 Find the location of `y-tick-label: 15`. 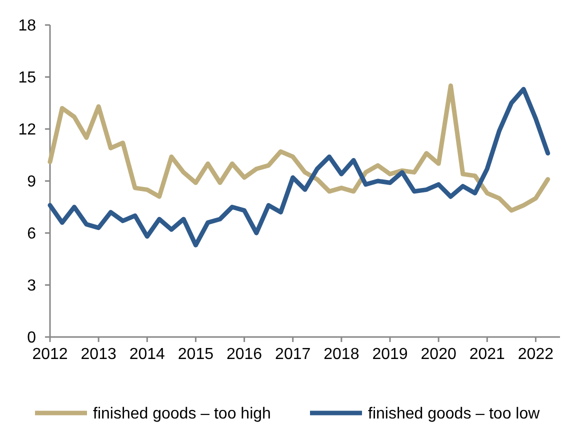

y-tick-label: 15 is located at coordinates (27, 78).